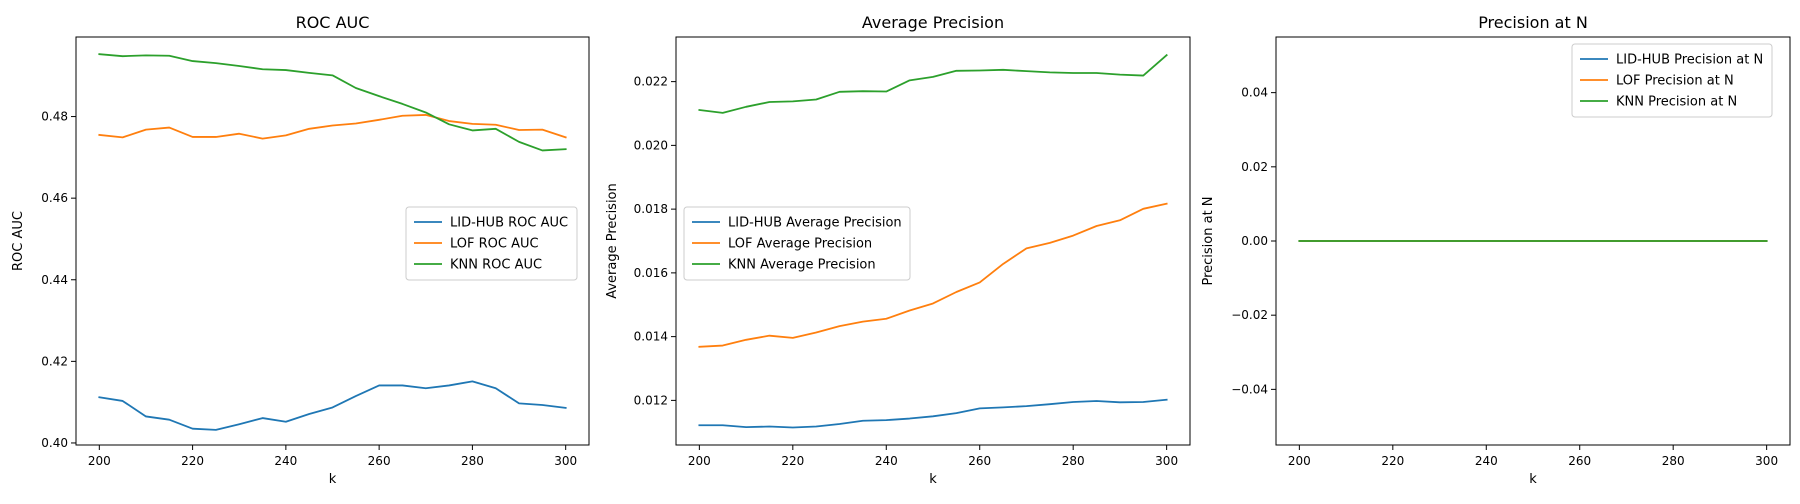  Describe the element at coordinates (1676, 102) in the screenshot. I see `legend-label-3: KNN Precision at N` at that location.